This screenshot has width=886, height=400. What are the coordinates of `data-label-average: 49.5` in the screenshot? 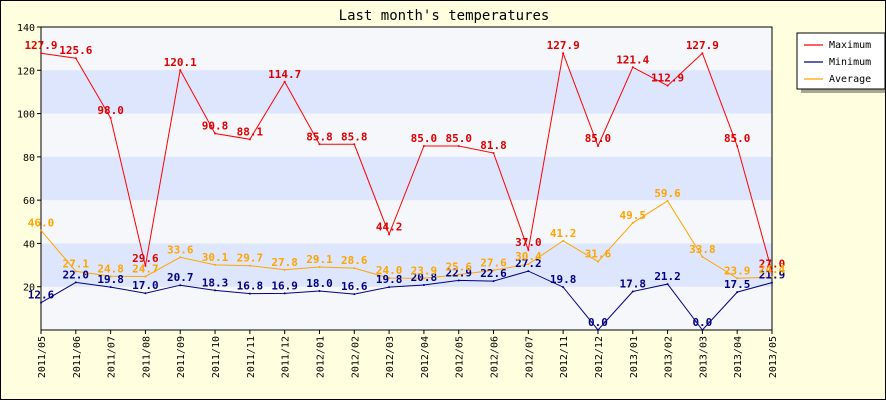 It's located at (633, 215).